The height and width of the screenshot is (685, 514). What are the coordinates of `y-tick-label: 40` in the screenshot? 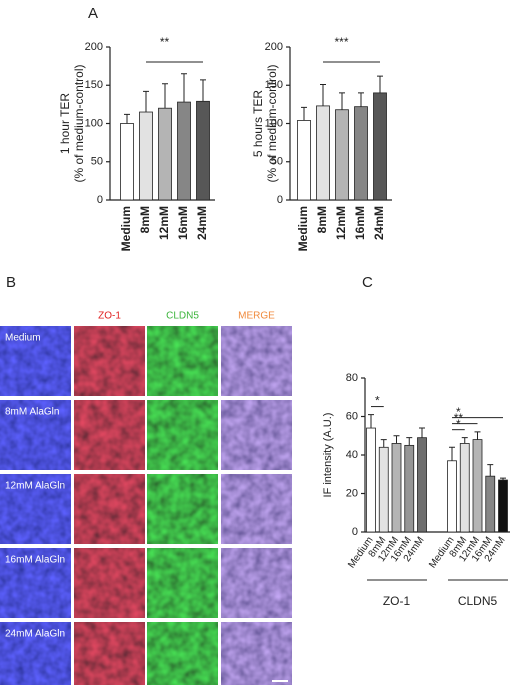 It's located at (352, 455).